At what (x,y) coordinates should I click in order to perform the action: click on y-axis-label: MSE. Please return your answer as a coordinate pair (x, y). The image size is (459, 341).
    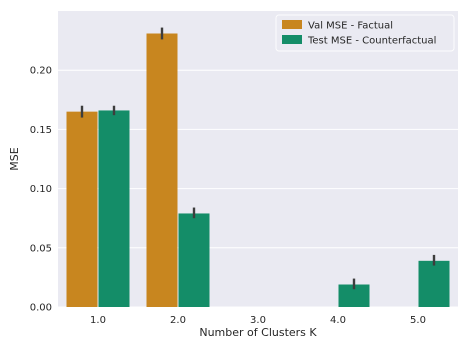
    Looking at the image, I should click on (14, 158).